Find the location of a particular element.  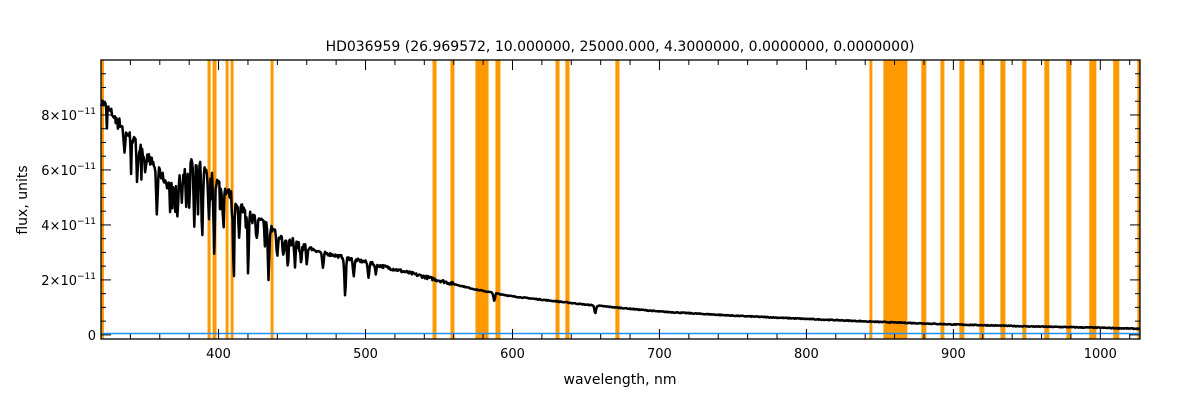

y-tick-label: 6×10⁻¹¹ is located at coordinates (68, 170).